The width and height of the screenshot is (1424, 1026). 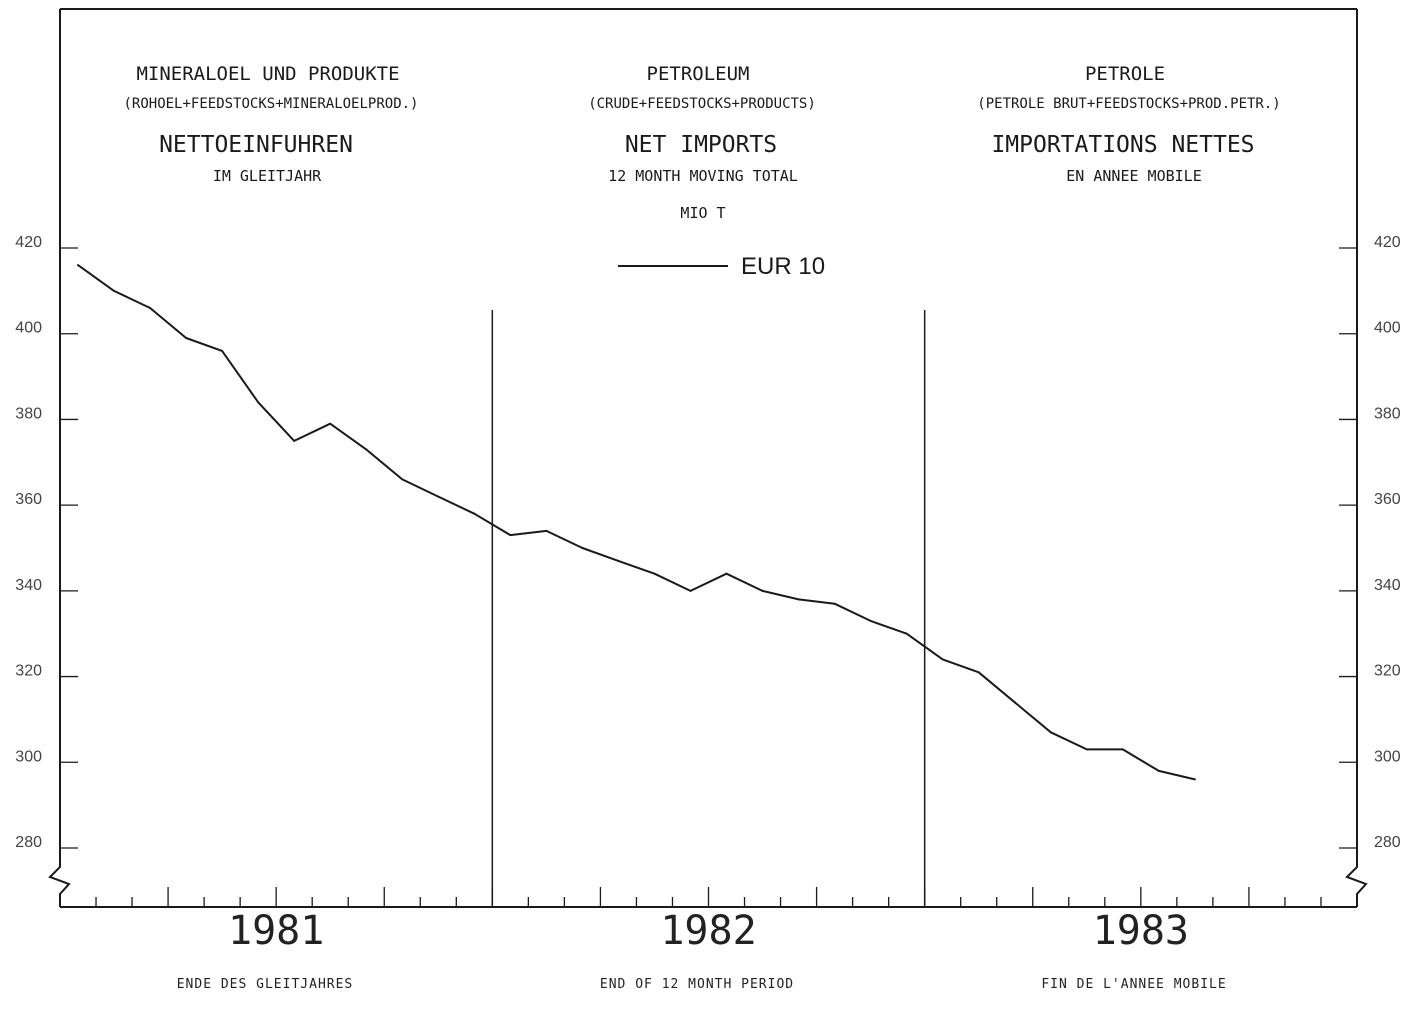 What do you see at coordinates (1387, 842) in the screenshot?
I see `y-tick-label-right-280: 280` at bounding box center [1387, 842].